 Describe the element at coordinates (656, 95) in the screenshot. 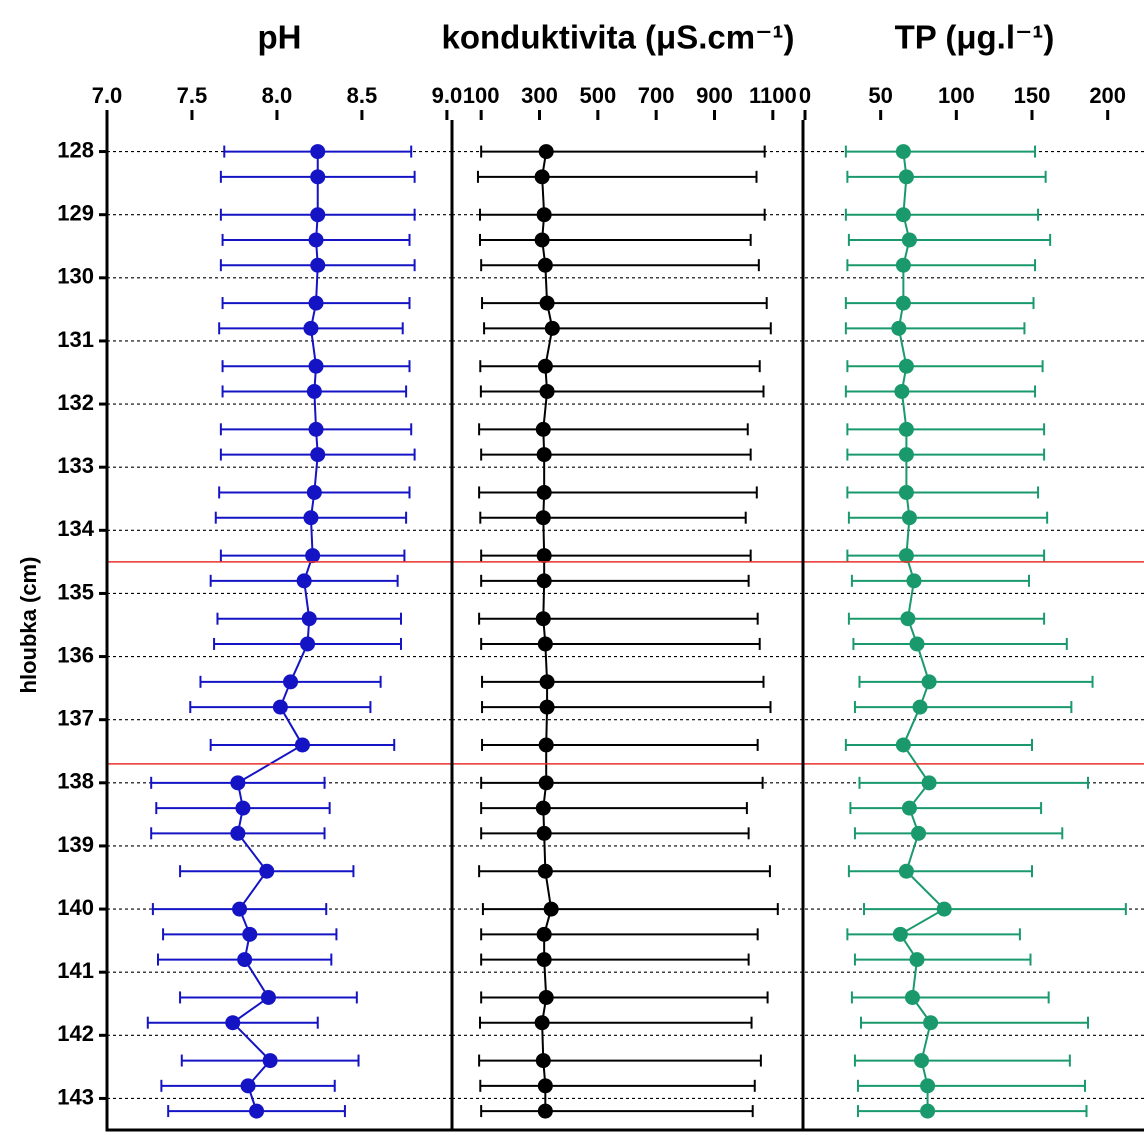

I see `x-tick-label: 700` at that location.